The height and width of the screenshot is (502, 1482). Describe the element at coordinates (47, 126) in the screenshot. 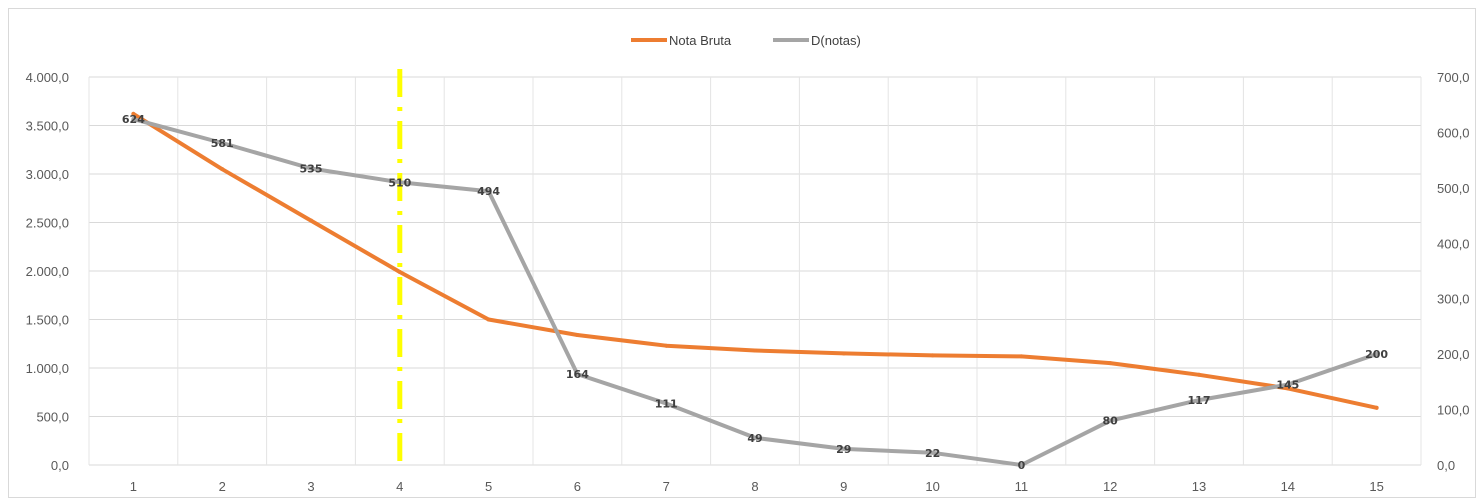

I see `left-axis-tick-label: 3.500,0` at that location.